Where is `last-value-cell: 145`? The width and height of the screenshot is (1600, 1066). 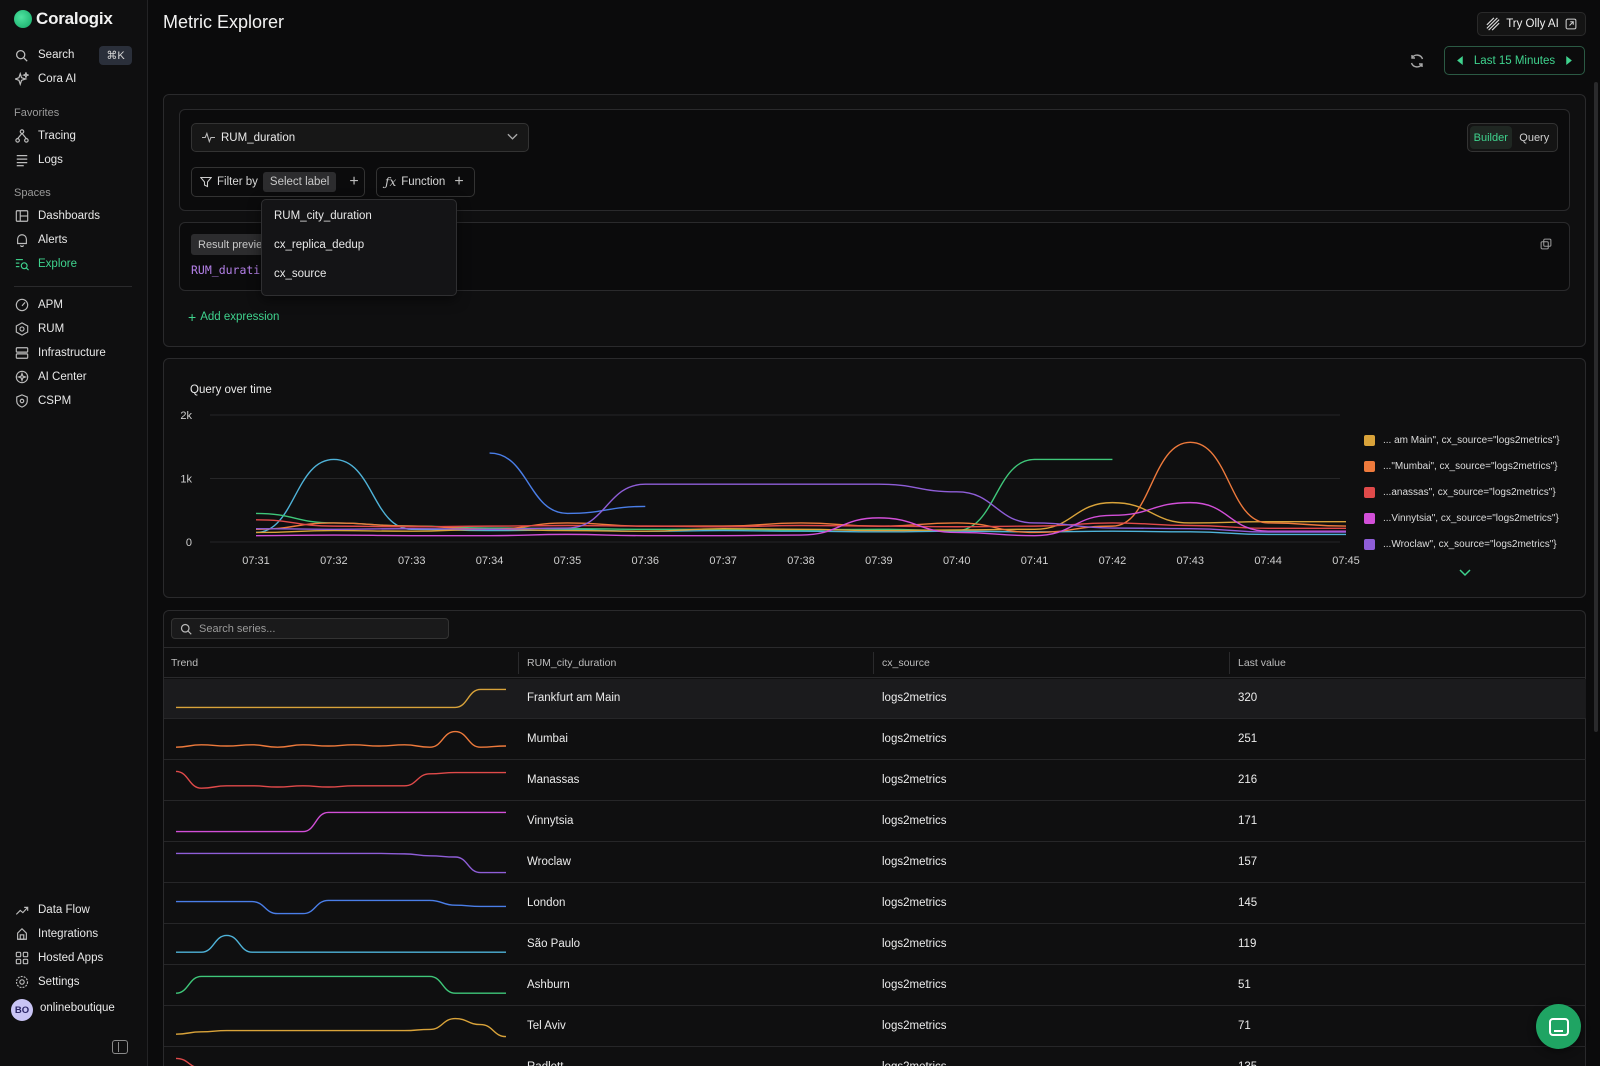 last-value-cell: 145 is located at coordinates (1248, 903).